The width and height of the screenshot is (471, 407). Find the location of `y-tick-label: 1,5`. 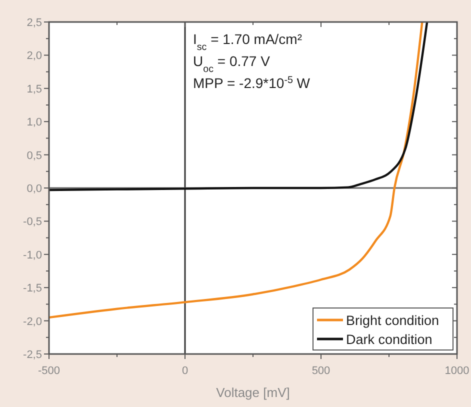

y-tick-label: 1,5 is located at coordinates (34, 89).